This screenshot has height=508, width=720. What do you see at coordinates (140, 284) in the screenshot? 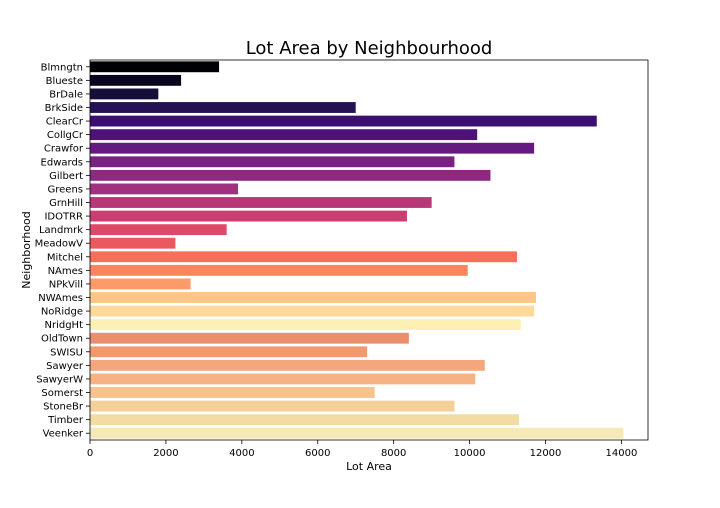
I see `bar-npkvill` at bounding box center [140, 284].